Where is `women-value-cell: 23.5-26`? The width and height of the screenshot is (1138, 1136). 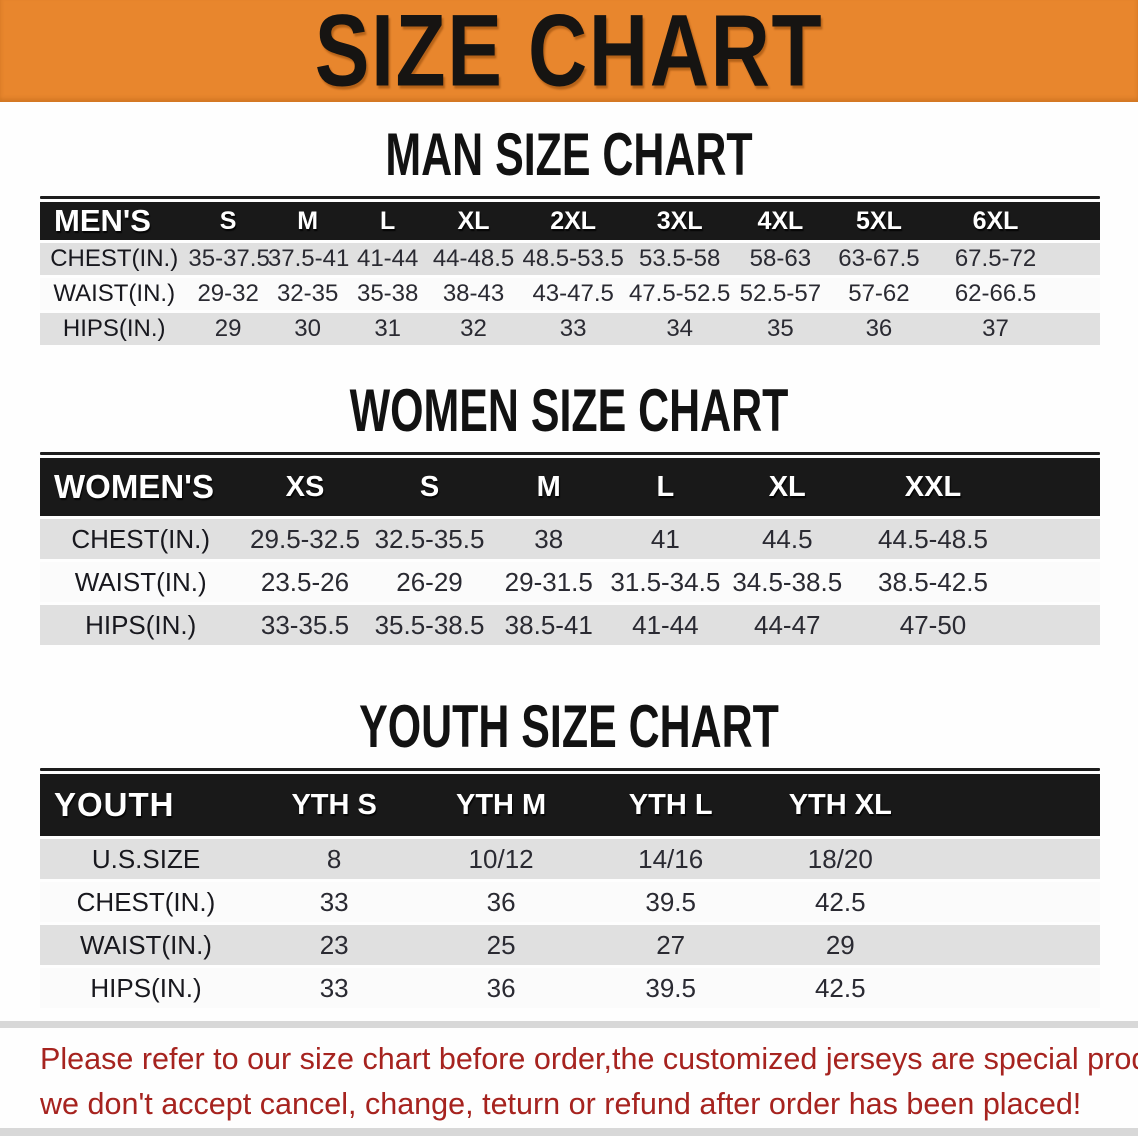
women-value-cell: 23.5-26 is located at coordinates (305, 582).